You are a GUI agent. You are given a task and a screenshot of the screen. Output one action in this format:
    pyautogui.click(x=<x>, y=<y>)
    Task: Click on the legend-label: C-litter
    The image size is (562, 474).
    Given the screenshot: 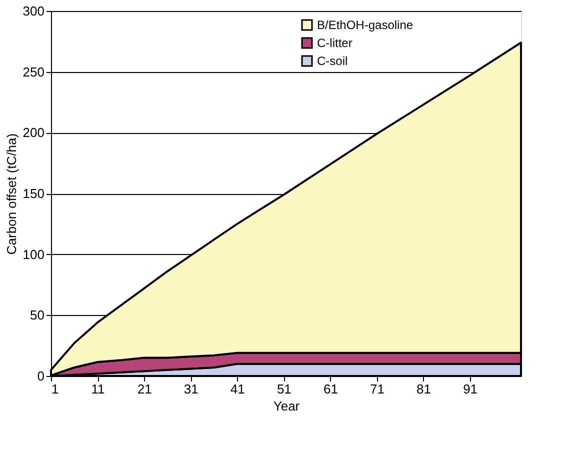 What is the action you would take?
    pyautogui.click(x=334, y=43)
    